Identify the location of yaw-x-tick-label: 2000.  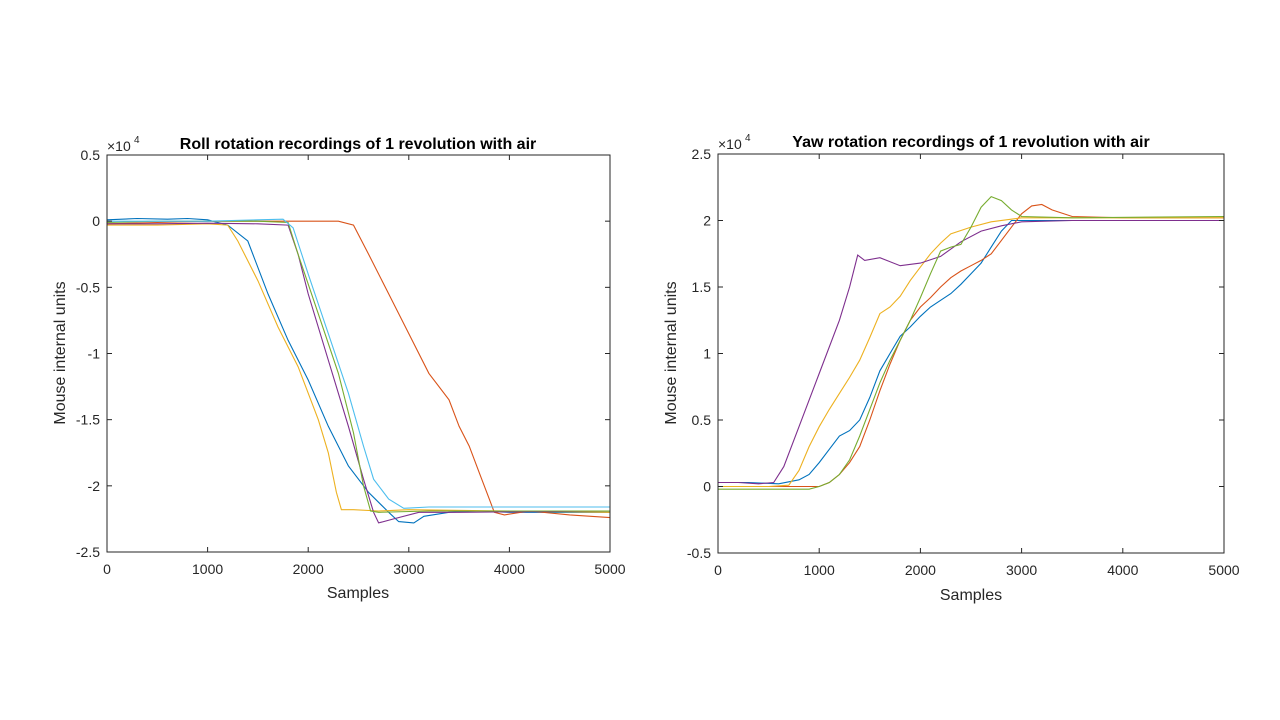
(920, 570).